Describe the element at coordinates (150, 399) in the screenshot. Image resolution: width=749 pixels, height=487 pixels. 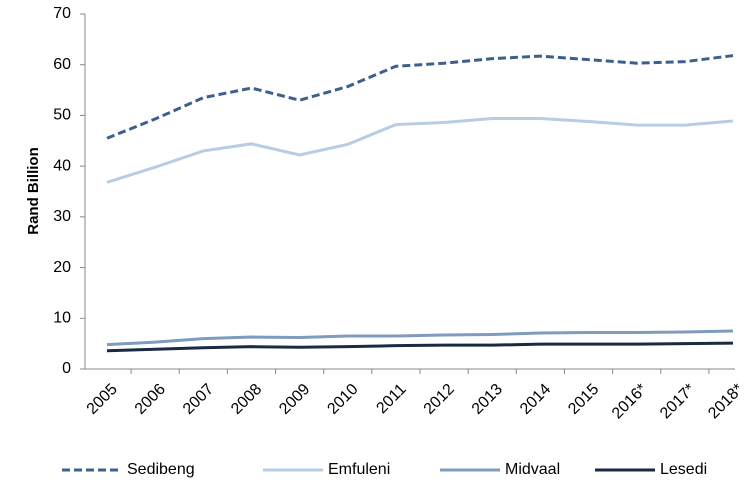
I see `x-tick-label: 2006` at that location.